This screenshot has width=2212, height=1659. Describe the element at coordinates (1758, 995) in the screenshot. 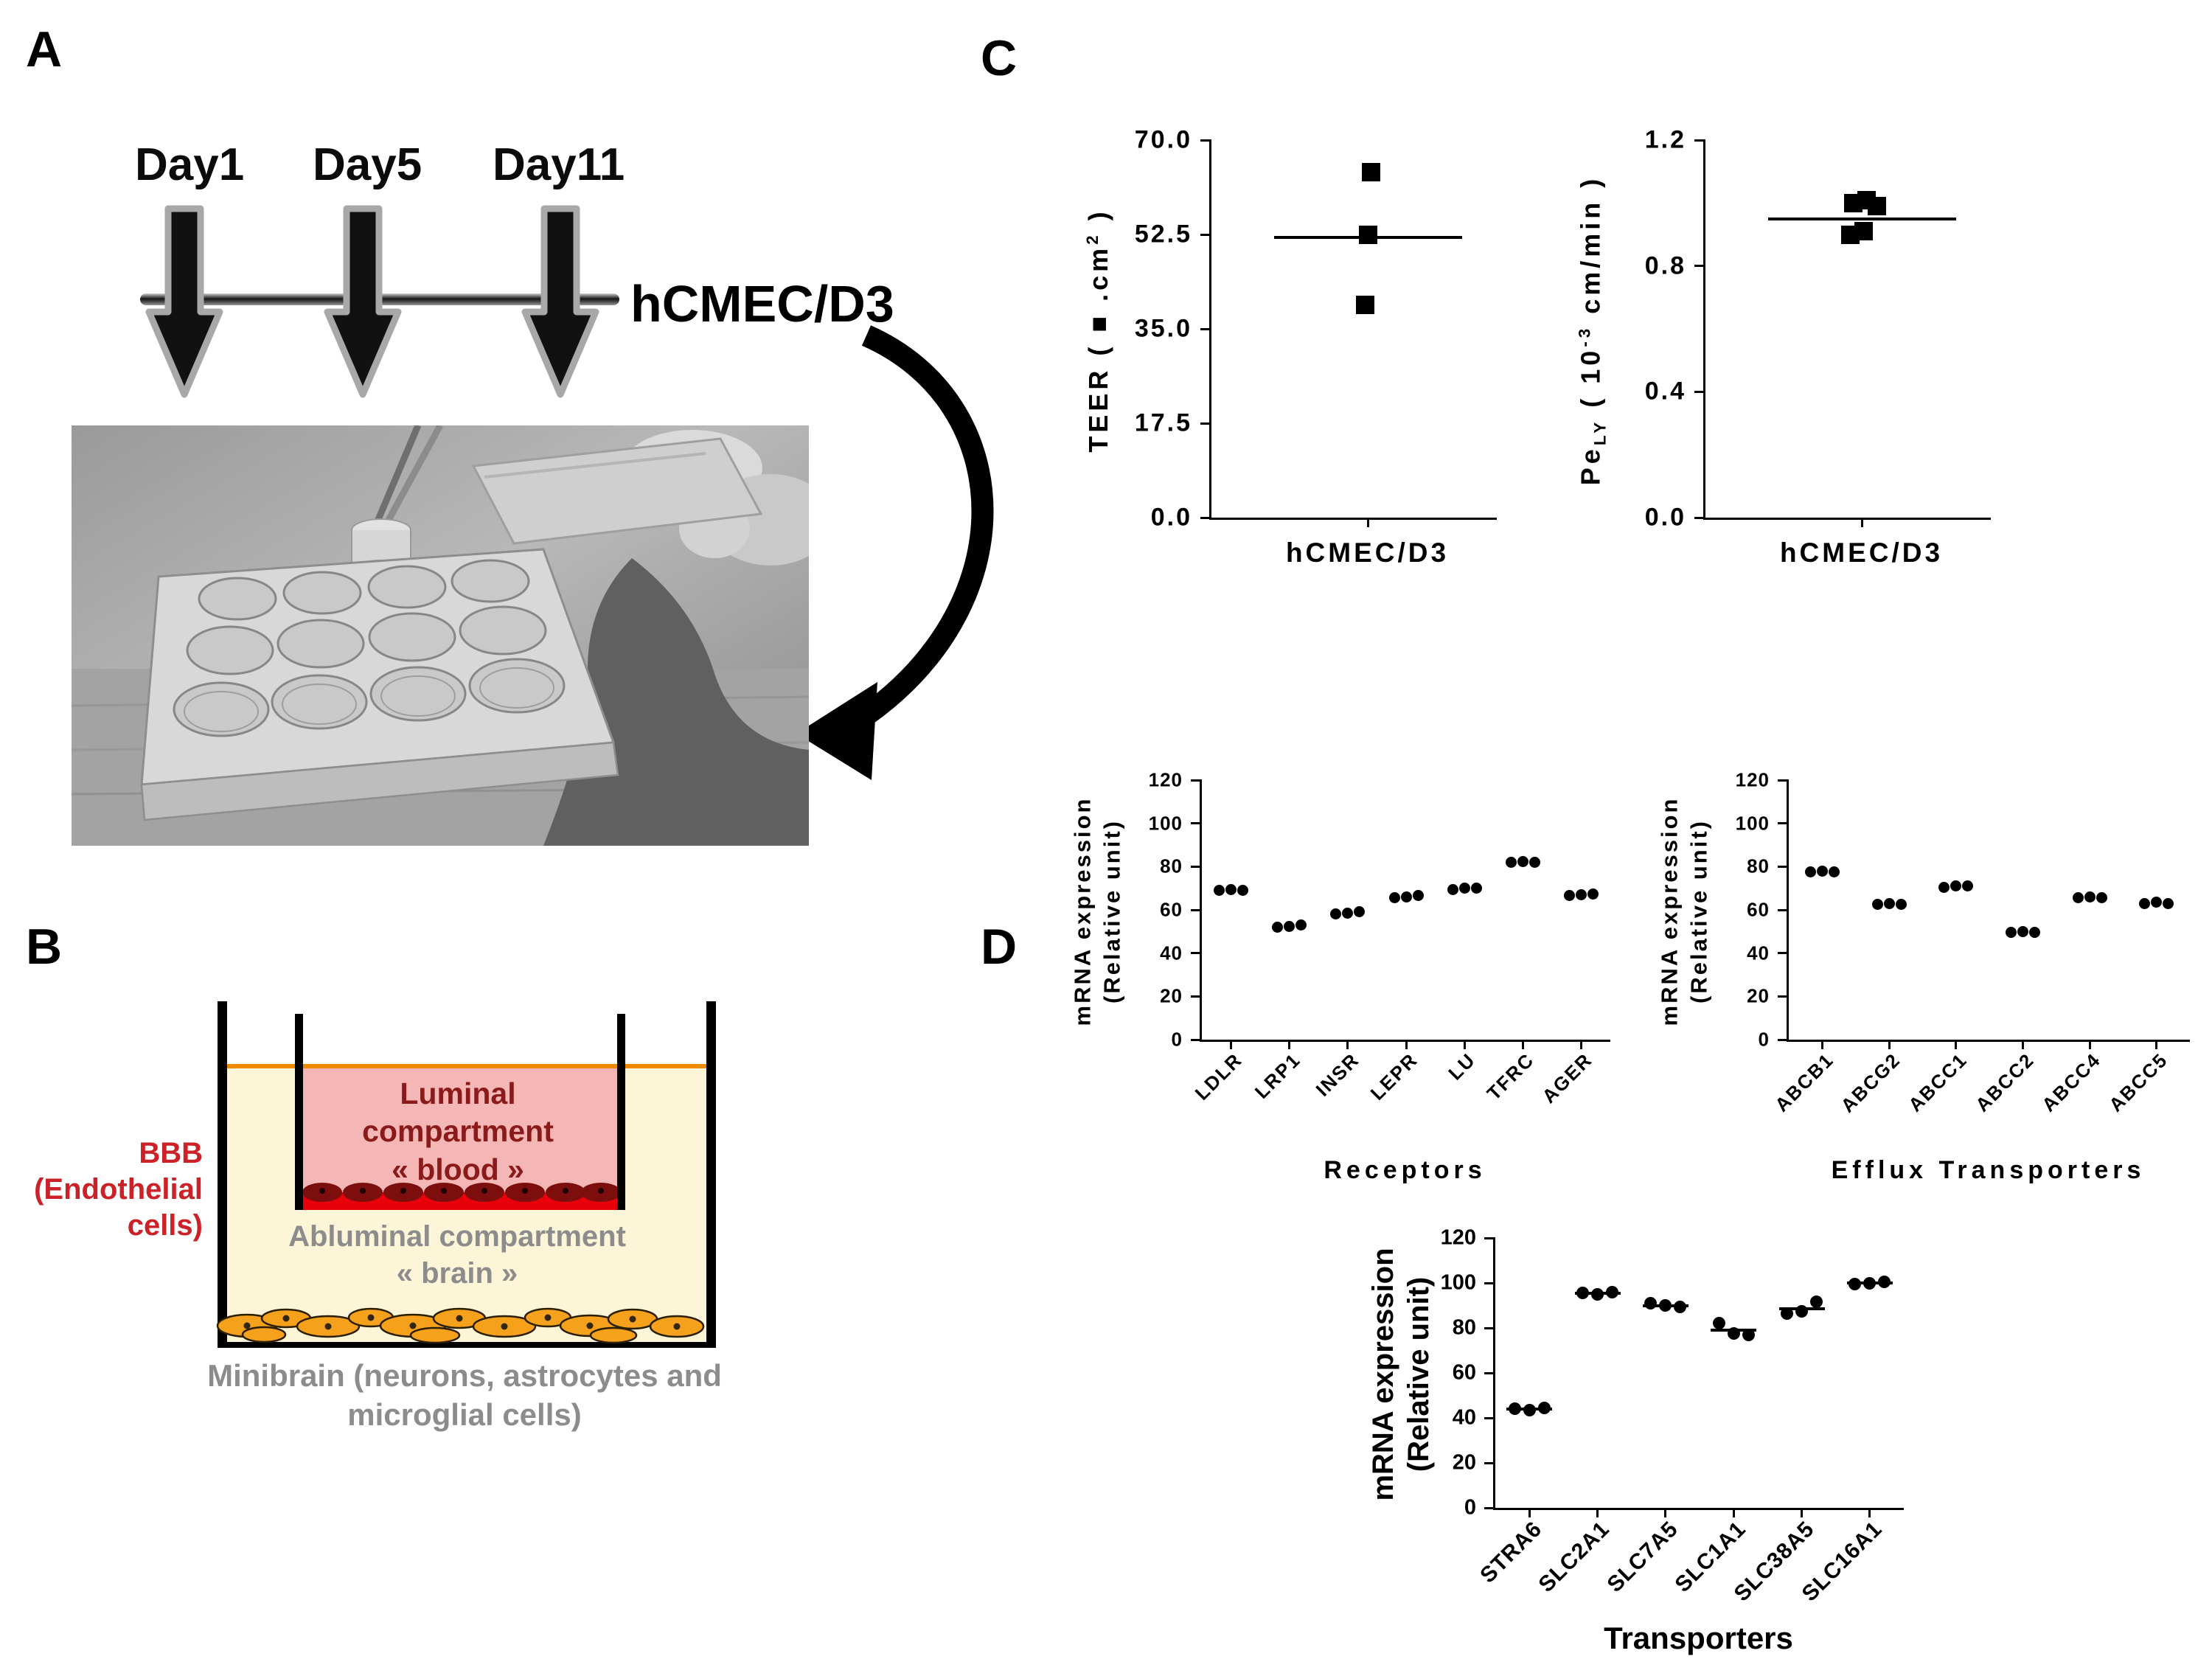

I see `y-tick-label: 20` at that location.